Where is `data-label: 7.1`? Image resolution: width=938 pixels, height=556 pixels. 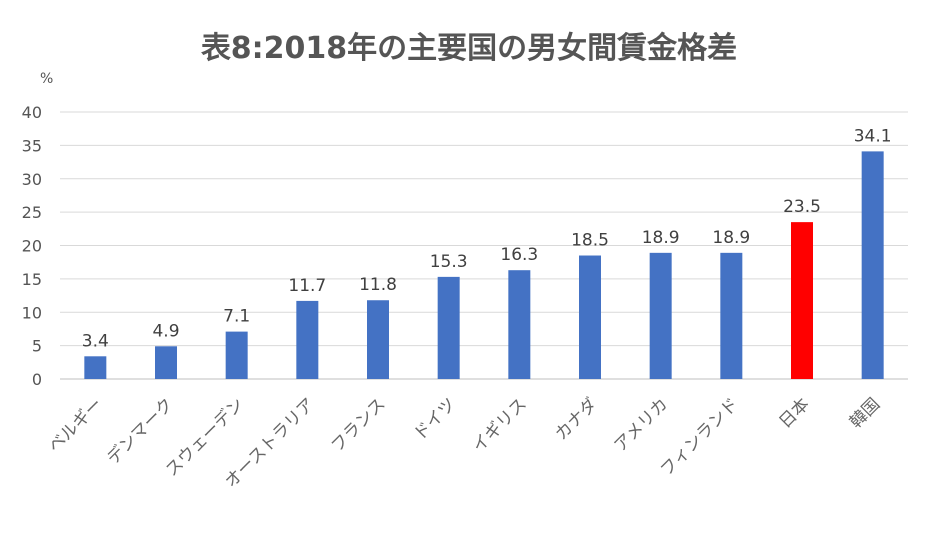
data-label: 7.1 is located at coordinates (236, 317).